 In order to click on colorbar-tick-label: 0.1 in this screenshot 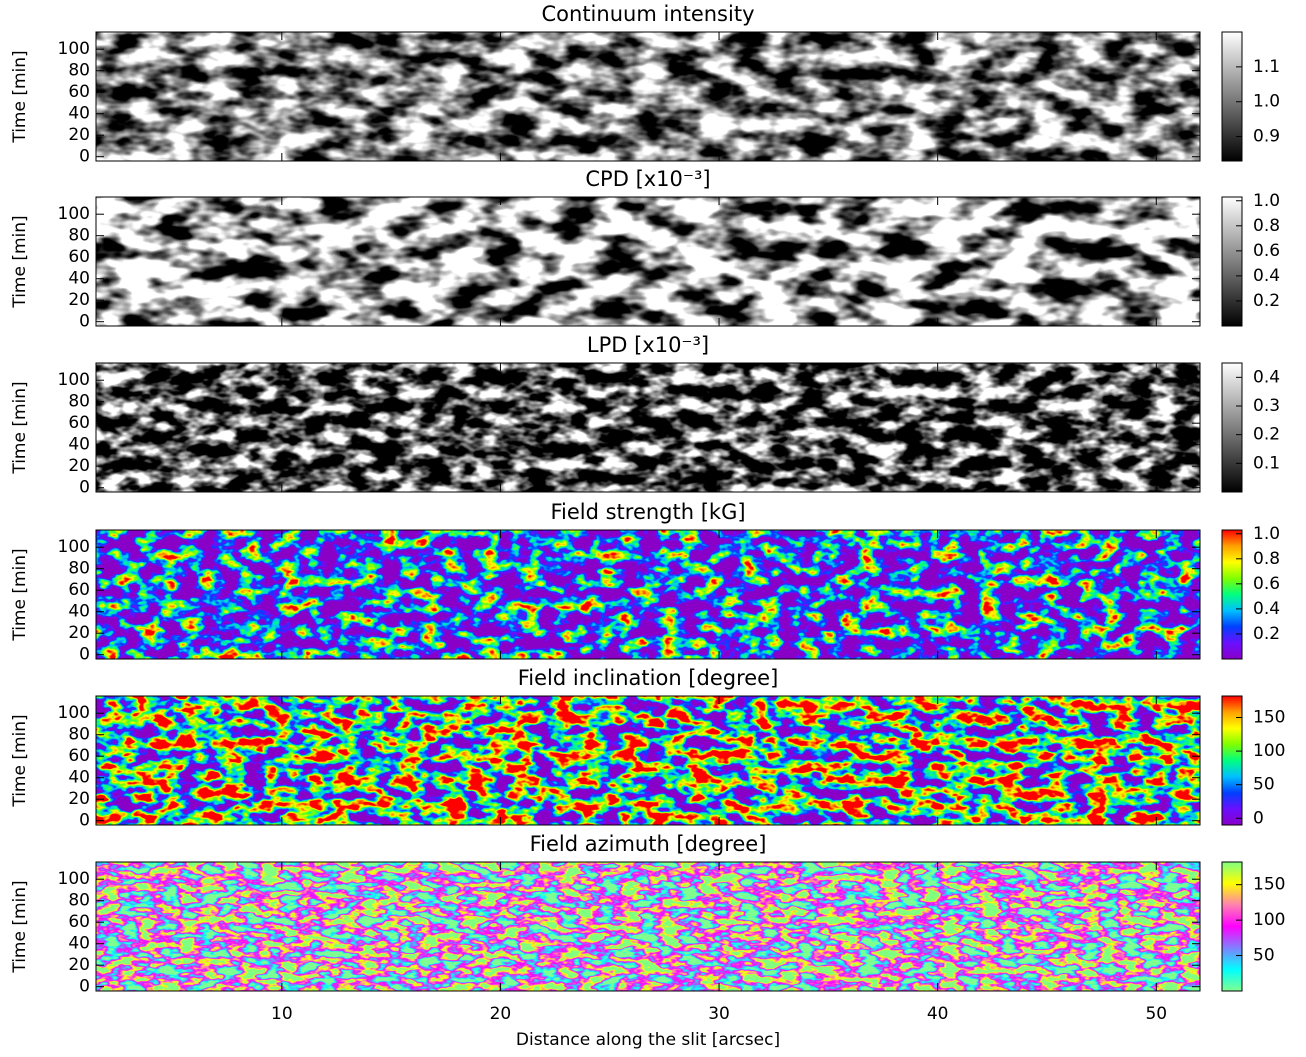, I will do `click(1266, 463)`.